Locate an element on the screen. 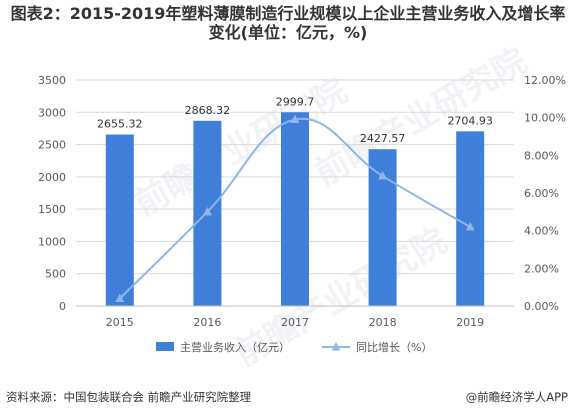  y-tick-label: 3500 is located at coordinates (52, 80).